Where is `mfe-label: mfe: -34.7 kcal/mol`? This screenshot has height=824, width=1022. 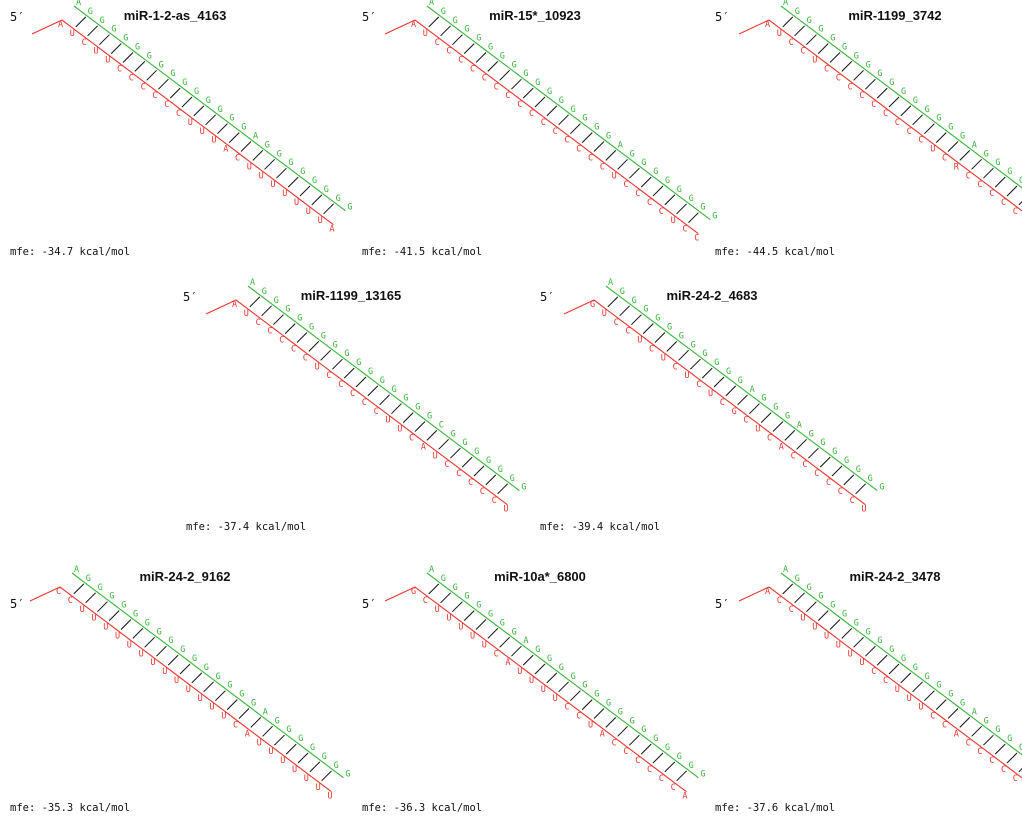
mfe-label: mfe: -34.7 kcal/mol is located at coordinates (70, 252).